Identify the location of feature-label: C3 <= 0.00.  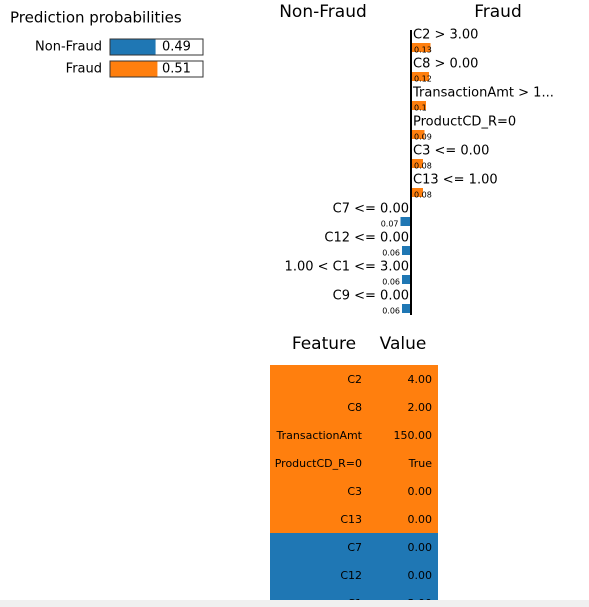
(451, 151).